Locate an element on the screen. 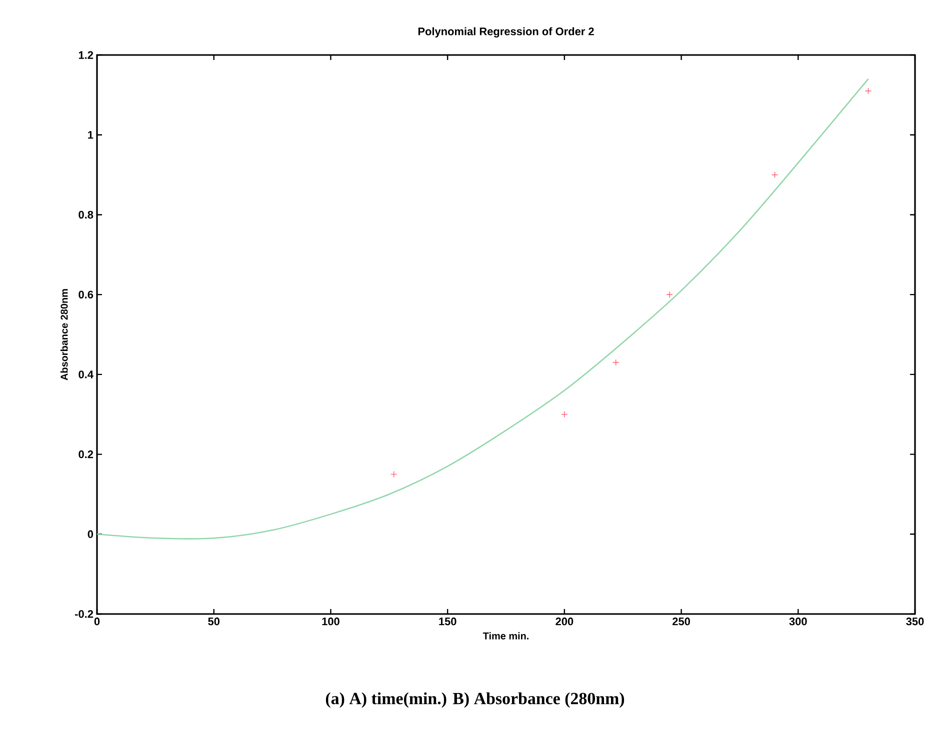  y-tick-label: 0.8 is located at coordinates (86, 214).